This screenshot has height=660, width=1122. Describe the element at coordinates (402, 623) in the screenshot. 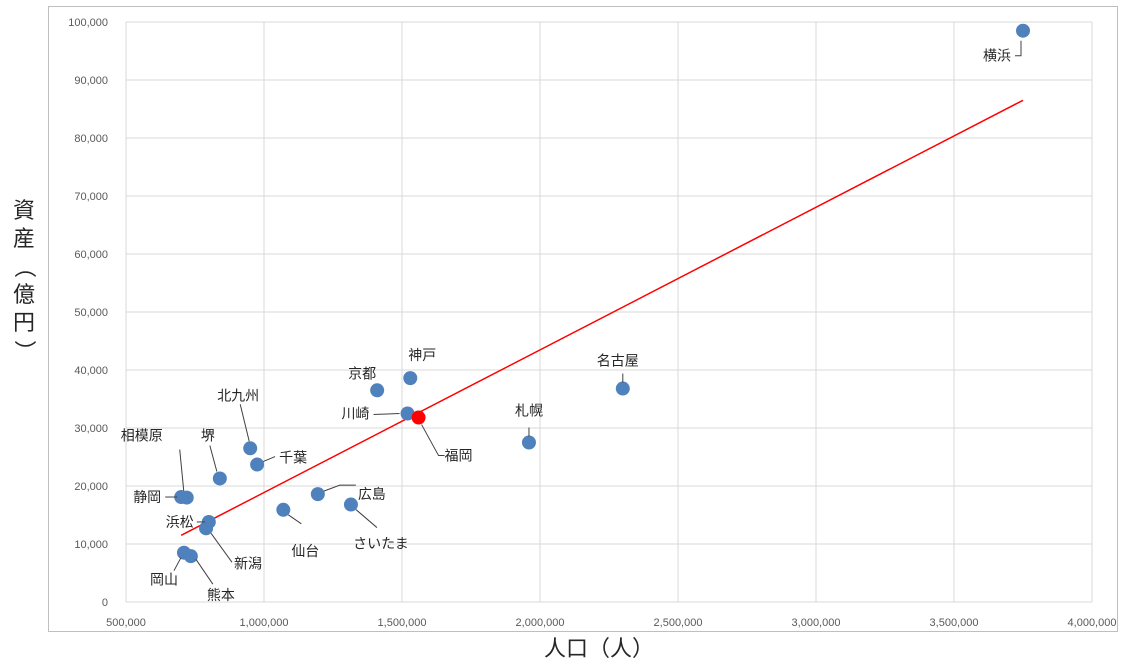

I see `x-tick-label: 1,500,000` at that location.